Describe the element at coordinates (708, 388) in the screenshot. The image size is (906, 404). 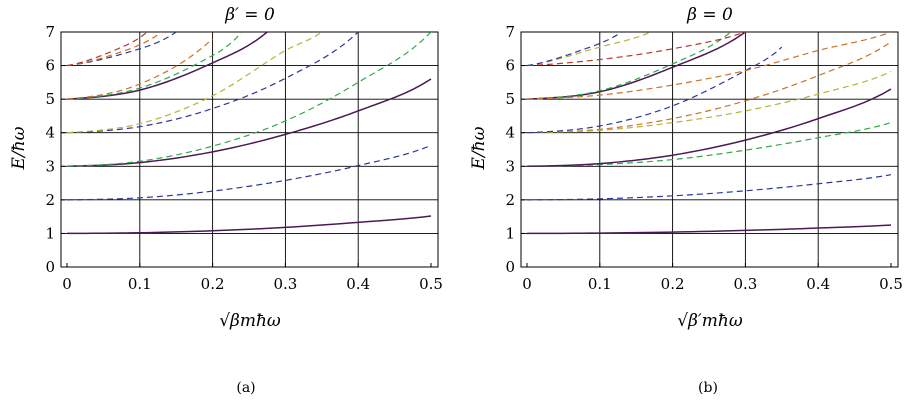
I see `panel-b-caption: (b)` at that location.